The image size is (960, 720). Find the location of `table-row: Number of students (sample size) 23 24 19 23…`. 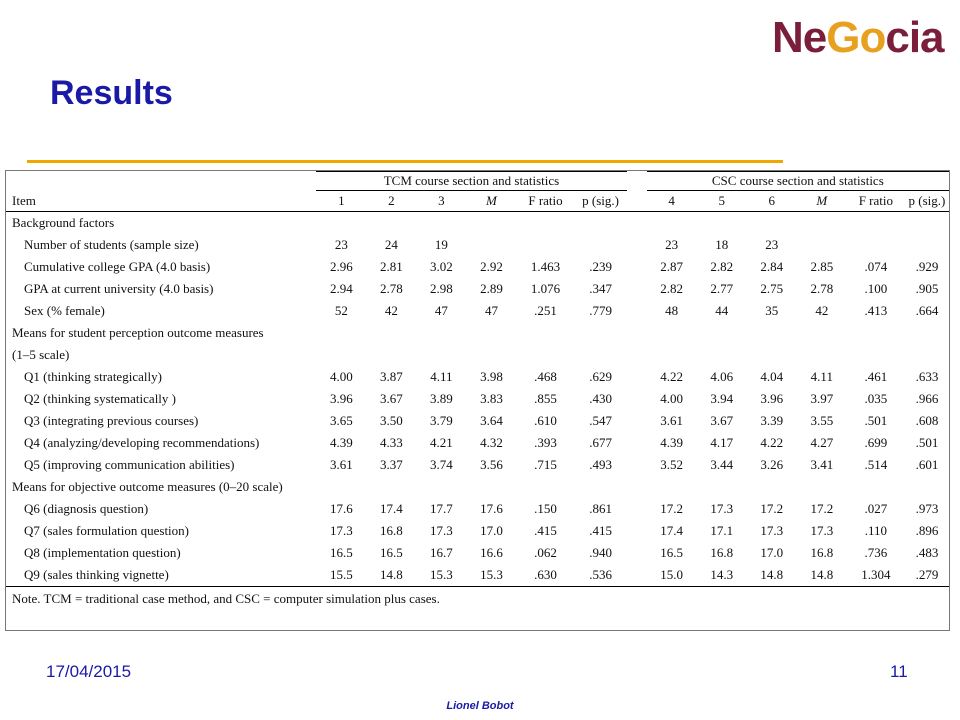

table-row: Number of students (sample size) 23 24 19 23… is located at coordinates (477, 245).